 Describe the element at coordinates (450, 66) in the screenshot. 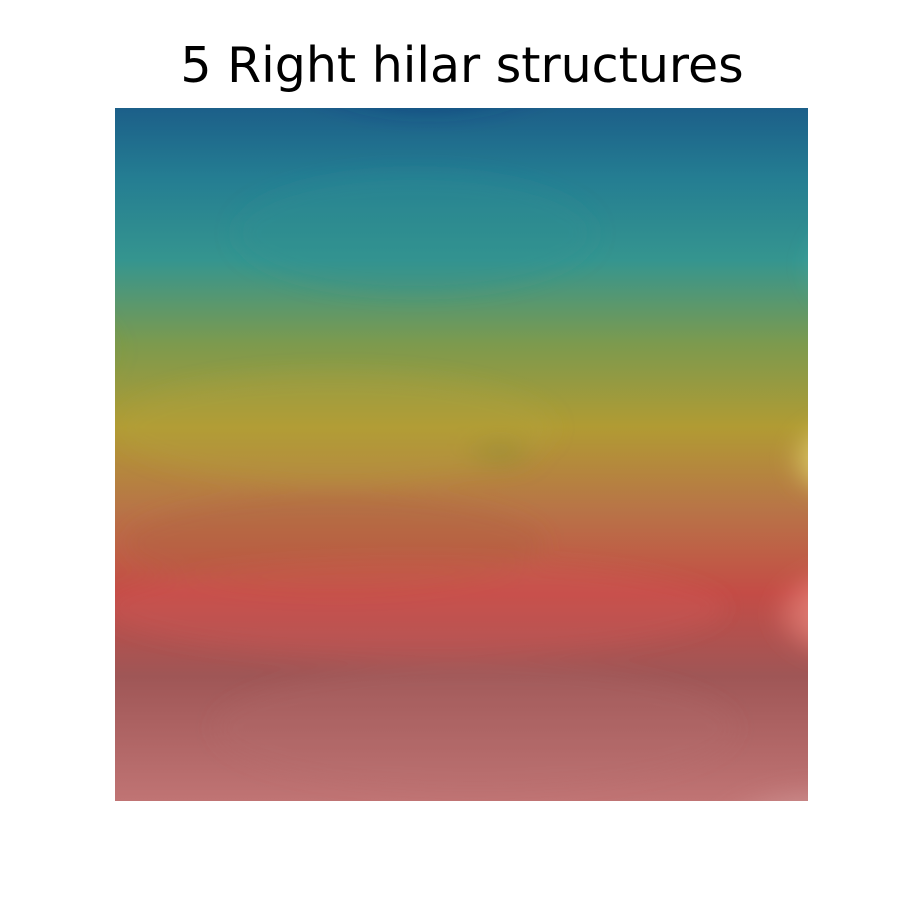

I see `figure-title: 5 Right hilar structures` at that location.